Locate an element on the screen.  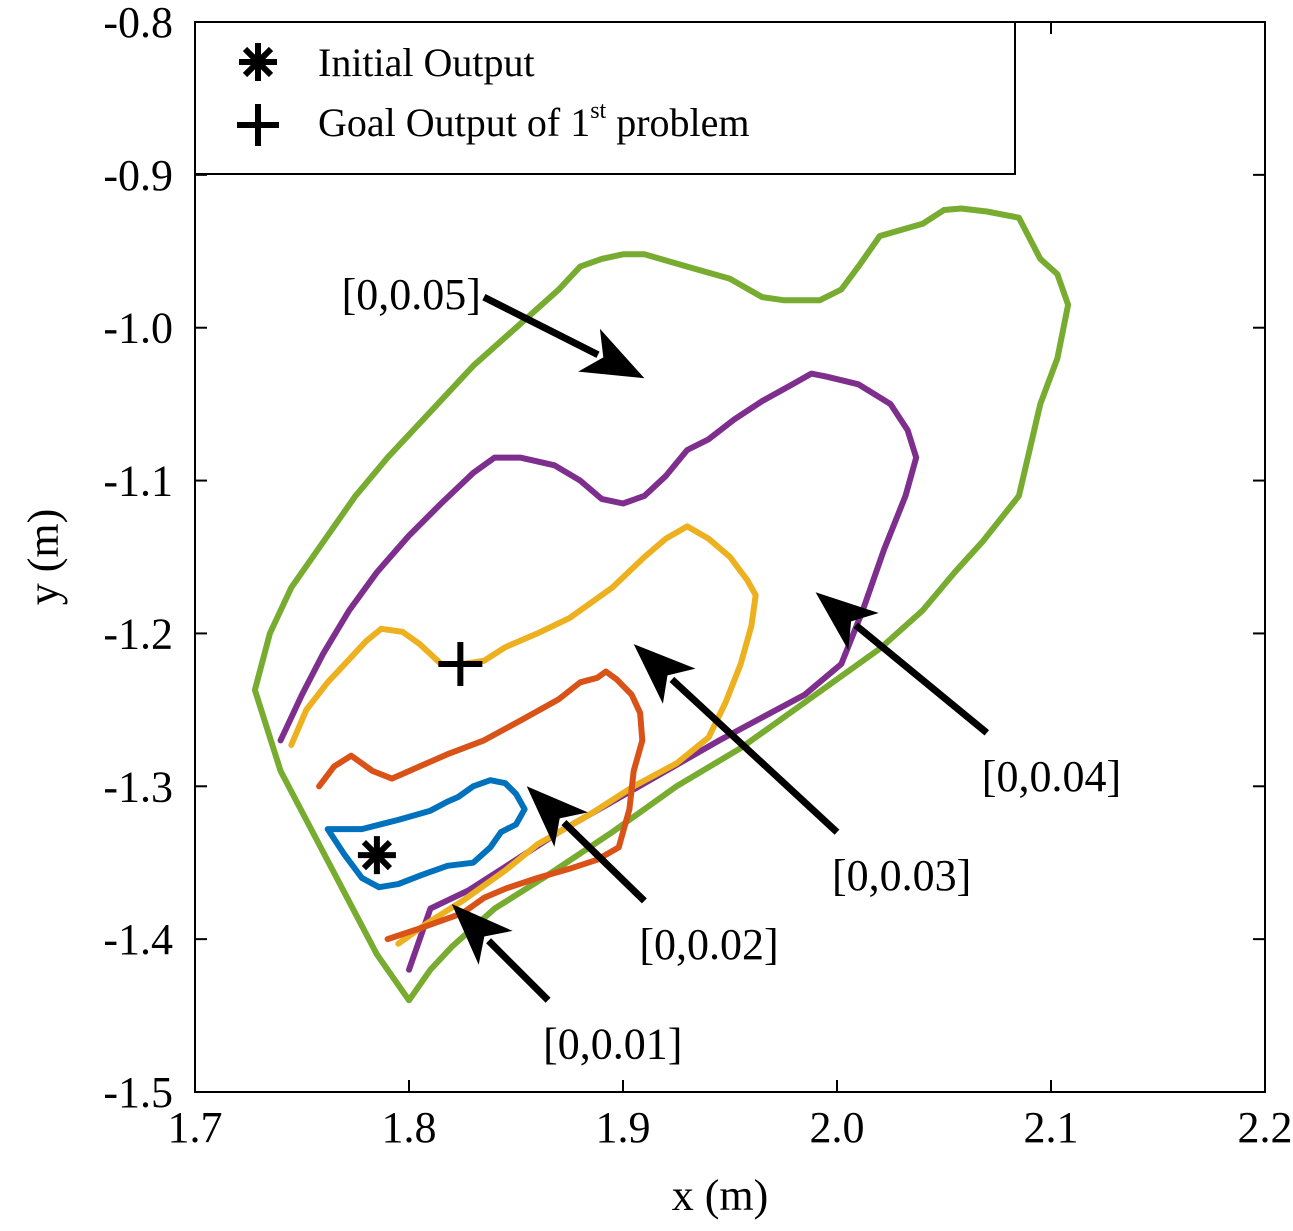
y-tick-label: -1.0 is located at coordinates (138, 328).